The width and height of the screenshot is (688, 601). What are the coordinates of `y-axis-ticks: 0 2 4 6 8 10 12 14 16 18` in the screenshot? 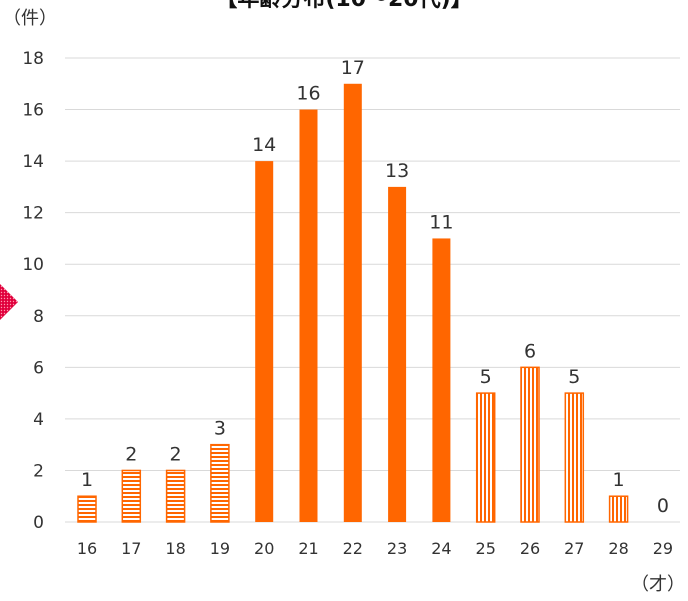 It's located at (33, 291).